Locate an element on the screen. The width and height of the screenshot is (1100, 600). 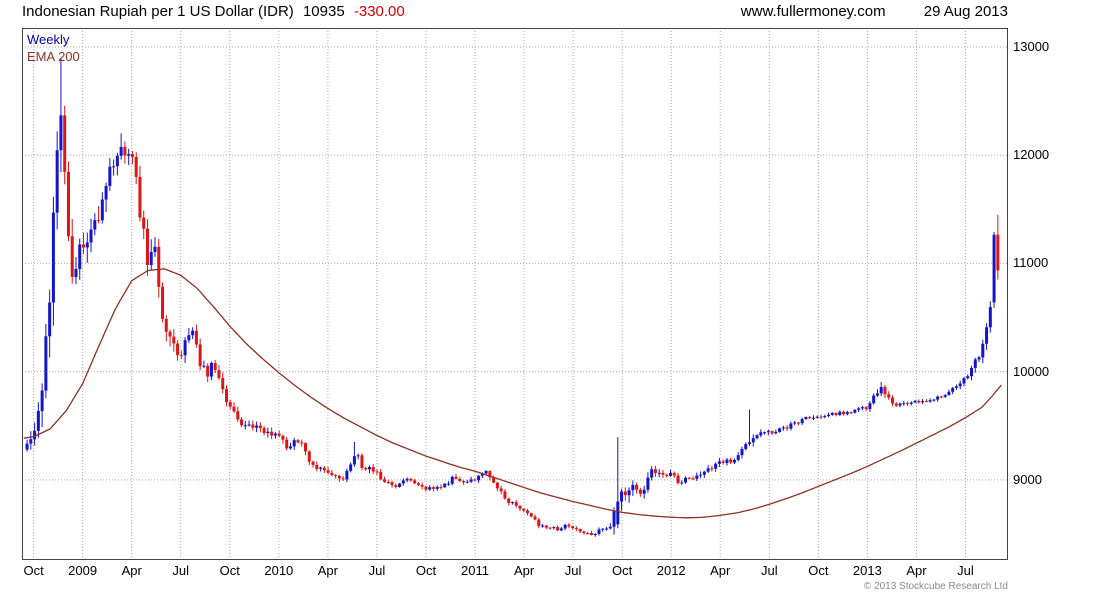
y-axis-label: 9000 is located at coordinates (1027, 479).